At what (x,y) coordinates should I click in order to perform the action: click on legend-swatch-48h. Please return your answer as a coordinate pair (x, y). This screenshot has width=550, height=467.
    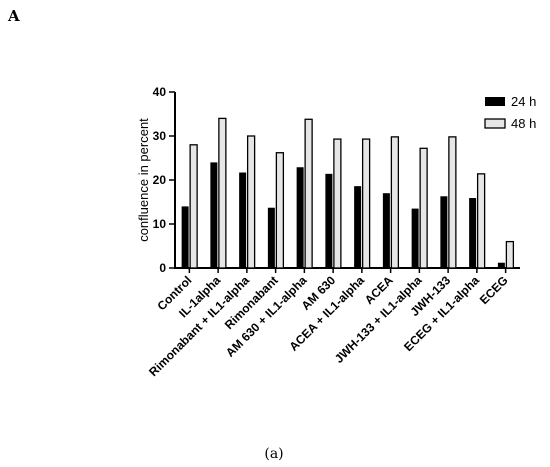
    Looking at the image, I should click on (495, 123).